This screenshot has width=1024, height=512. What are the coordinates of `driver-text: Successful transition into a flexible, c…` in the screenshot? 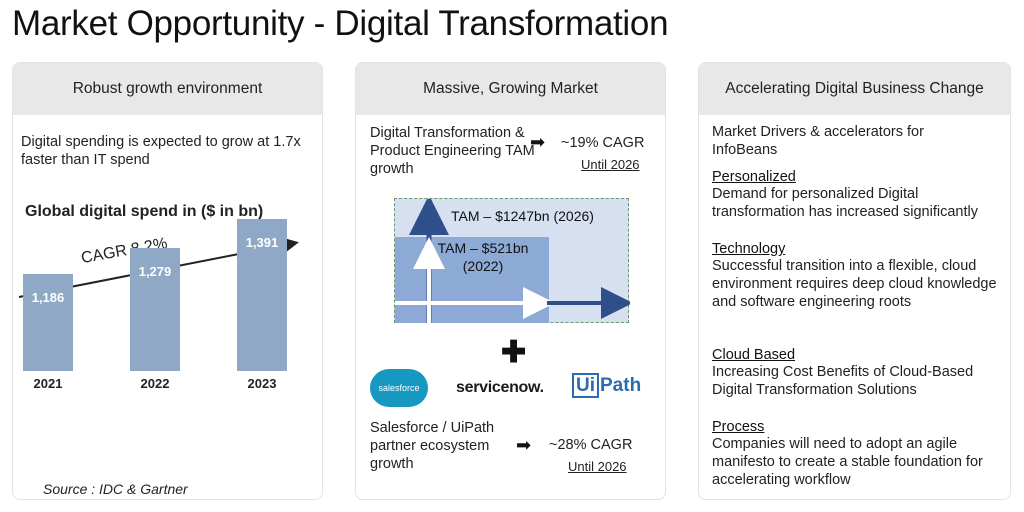 It's located at (854, 284).